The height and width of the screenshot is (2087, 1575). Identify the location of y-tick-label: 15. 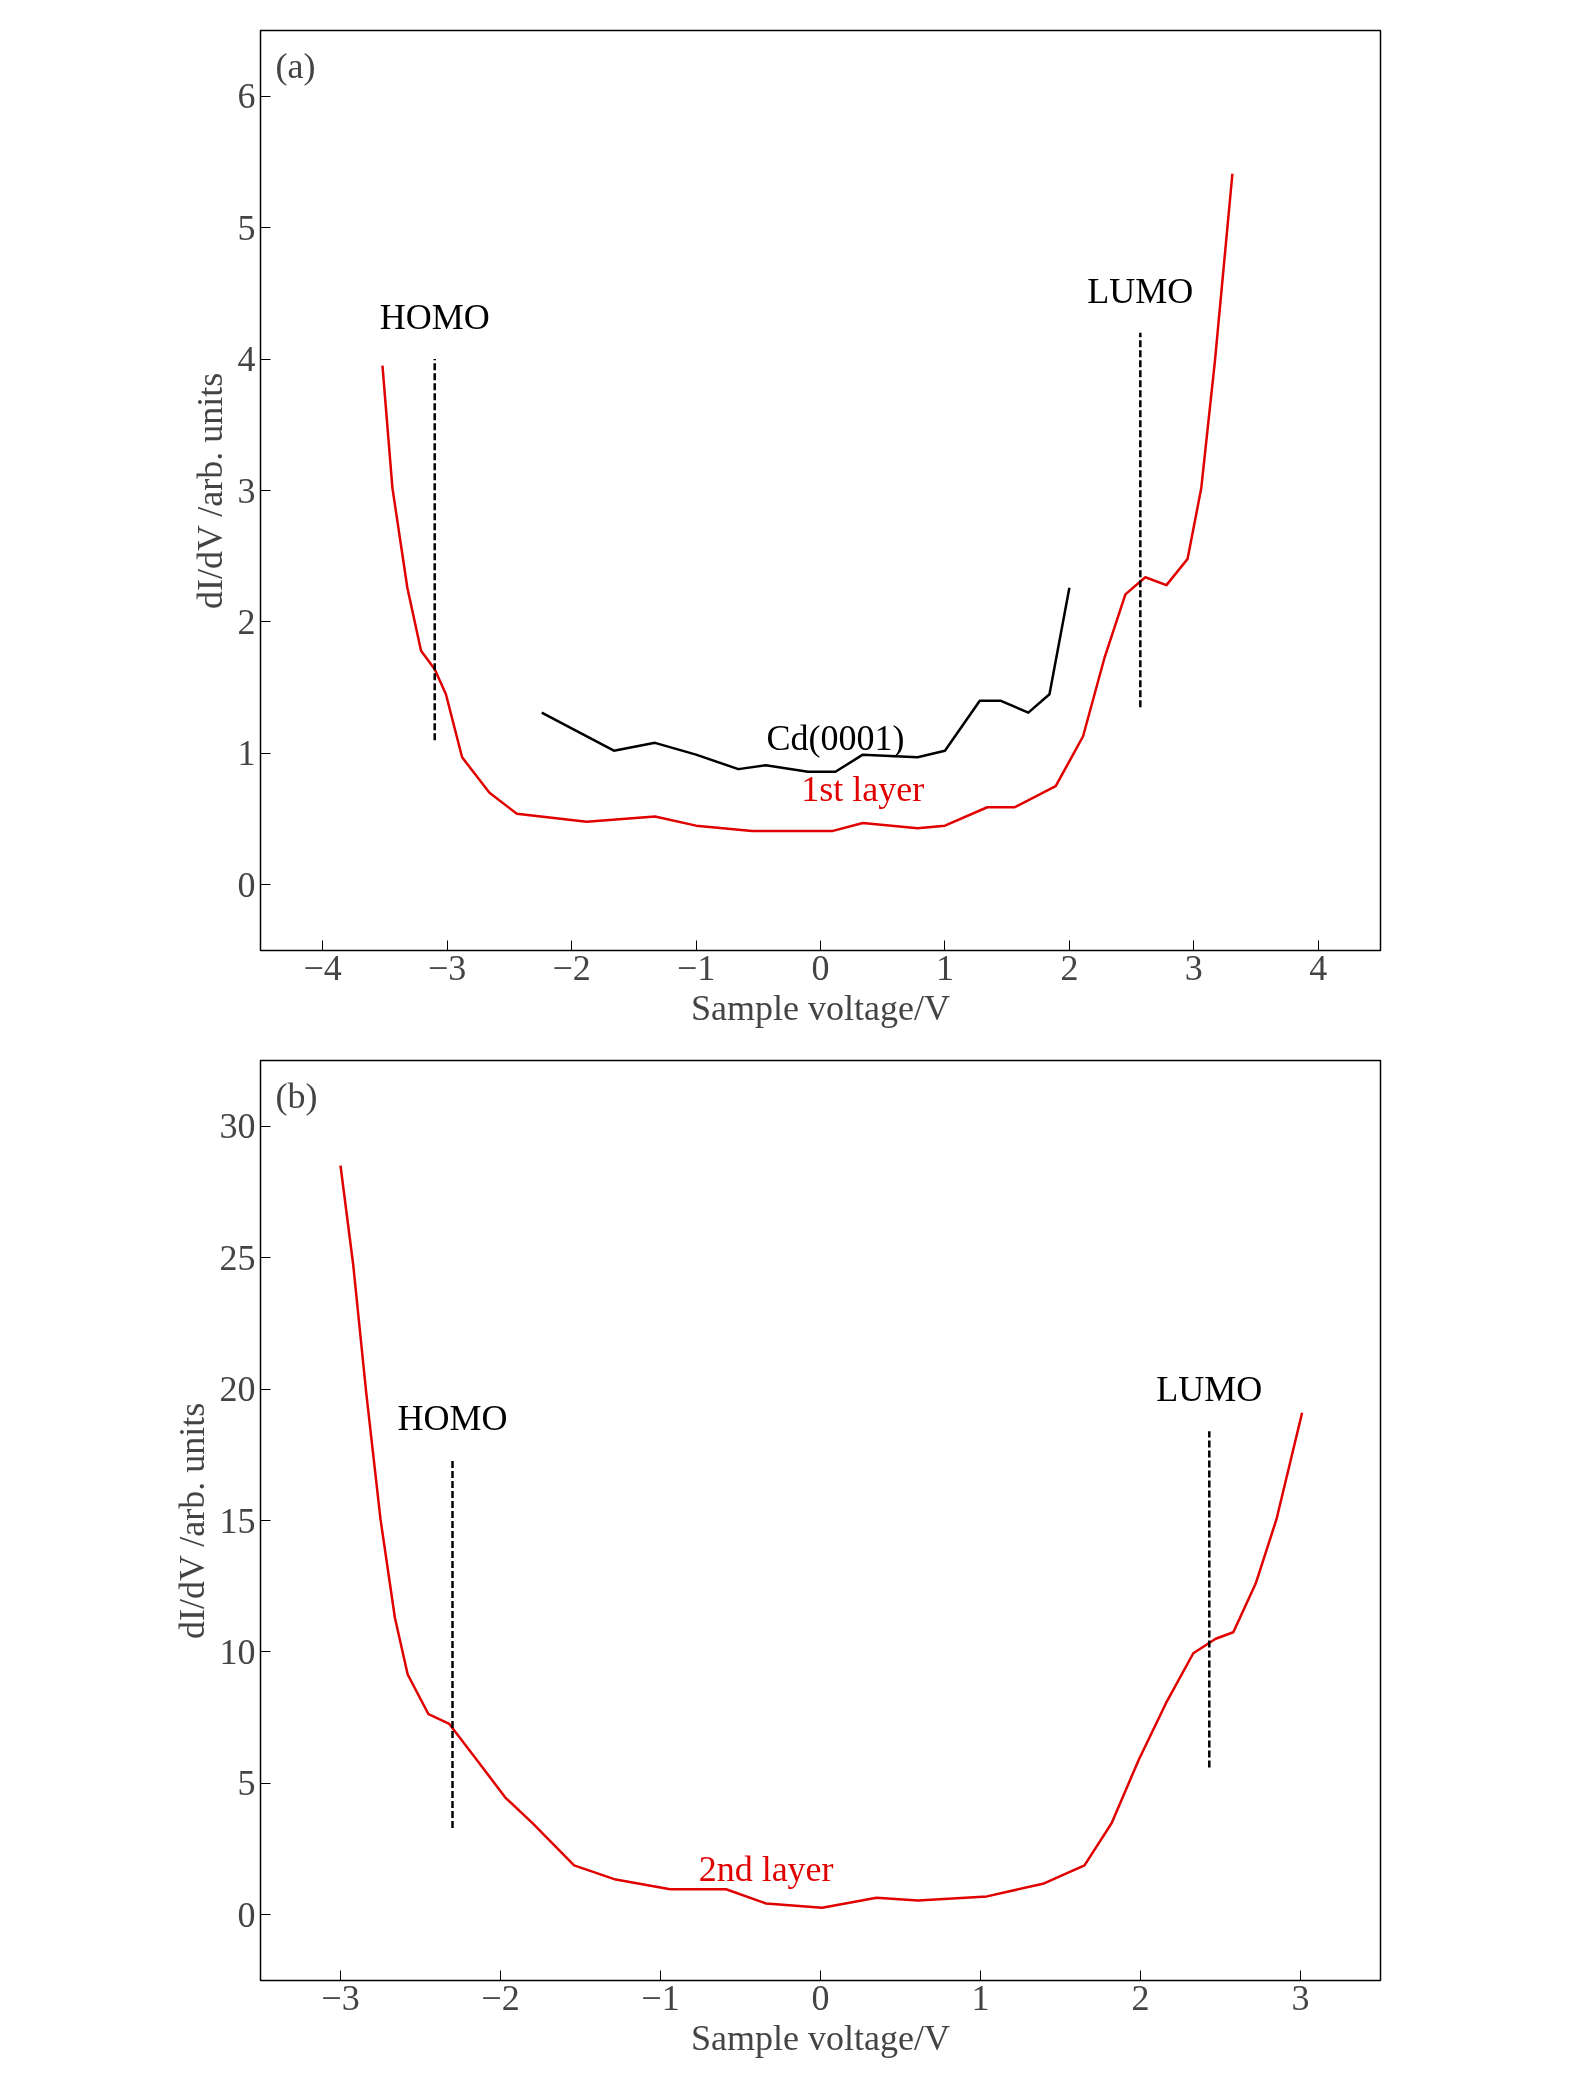
(237, 1520).